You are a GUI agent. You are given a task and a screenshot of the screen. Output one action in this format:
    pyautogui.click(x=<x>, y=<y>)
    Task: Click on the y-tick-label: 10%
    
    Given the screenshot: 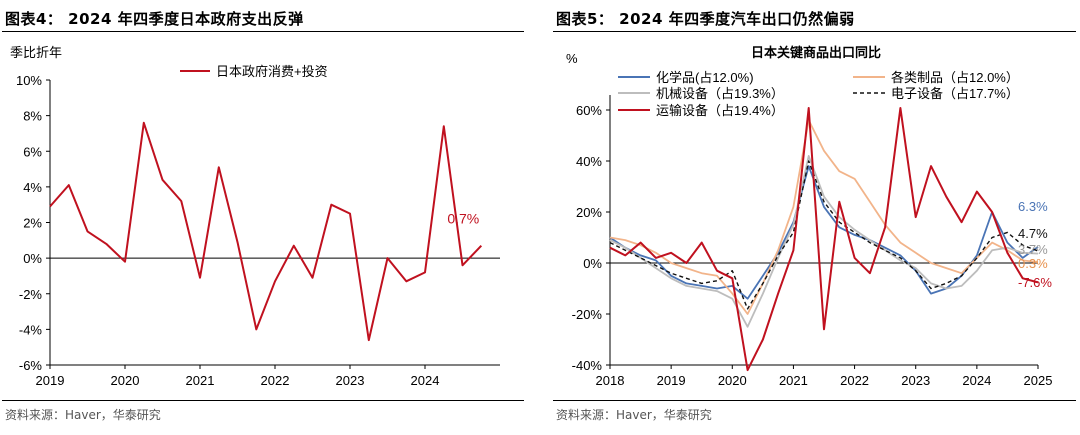 What is the action you would take?
    pyautogui.click(x=29, y=80)
    